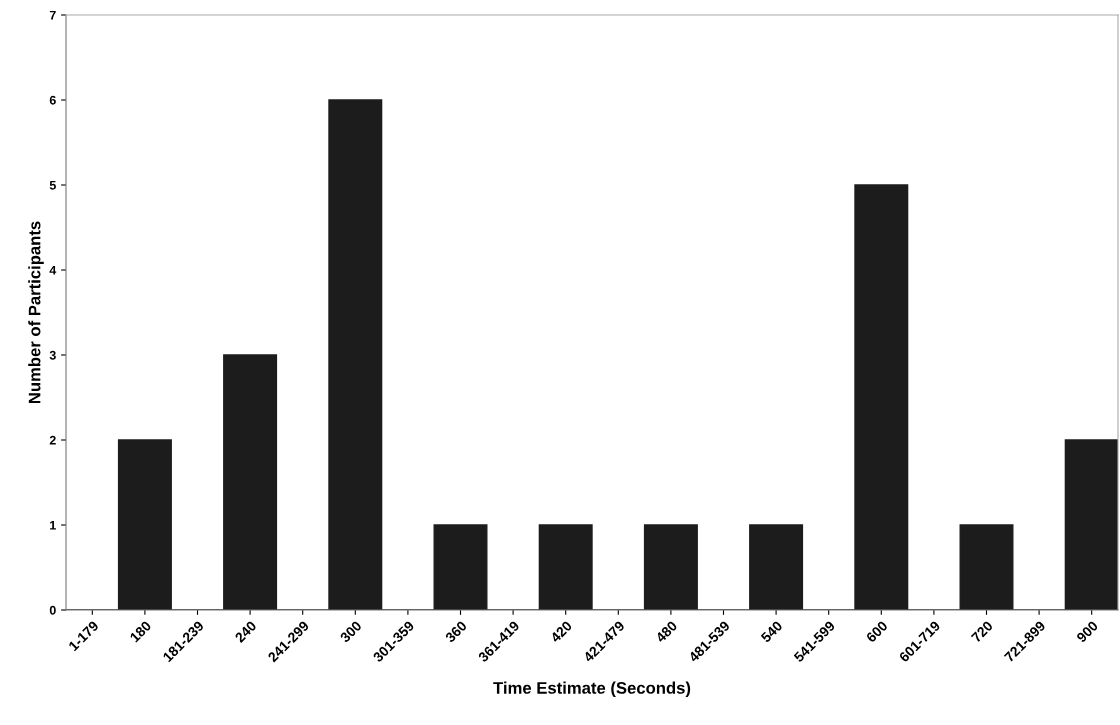 The image size is (1120, 725). What do you see at coordinates (53, 525) in the screenshot?
I see `y-tick-label: 1` at bounding box center [53, 525].